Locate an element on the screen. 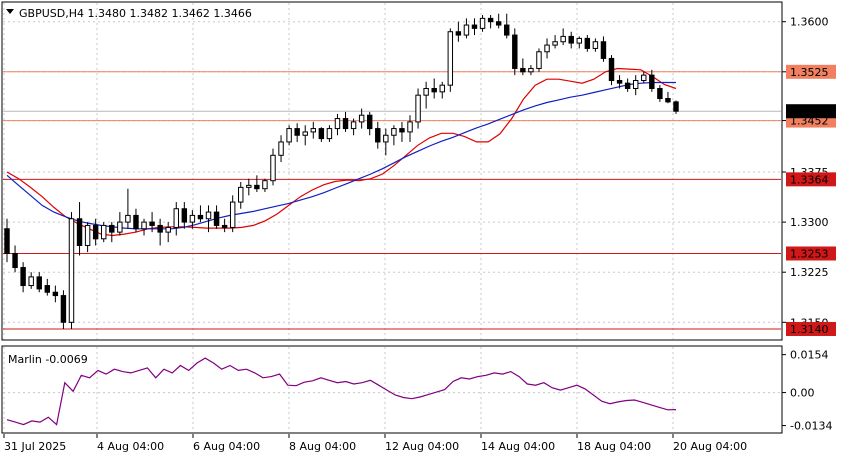 This screenshot has height=463, width=842. oscillator-line is located at coordinates (341, 391).